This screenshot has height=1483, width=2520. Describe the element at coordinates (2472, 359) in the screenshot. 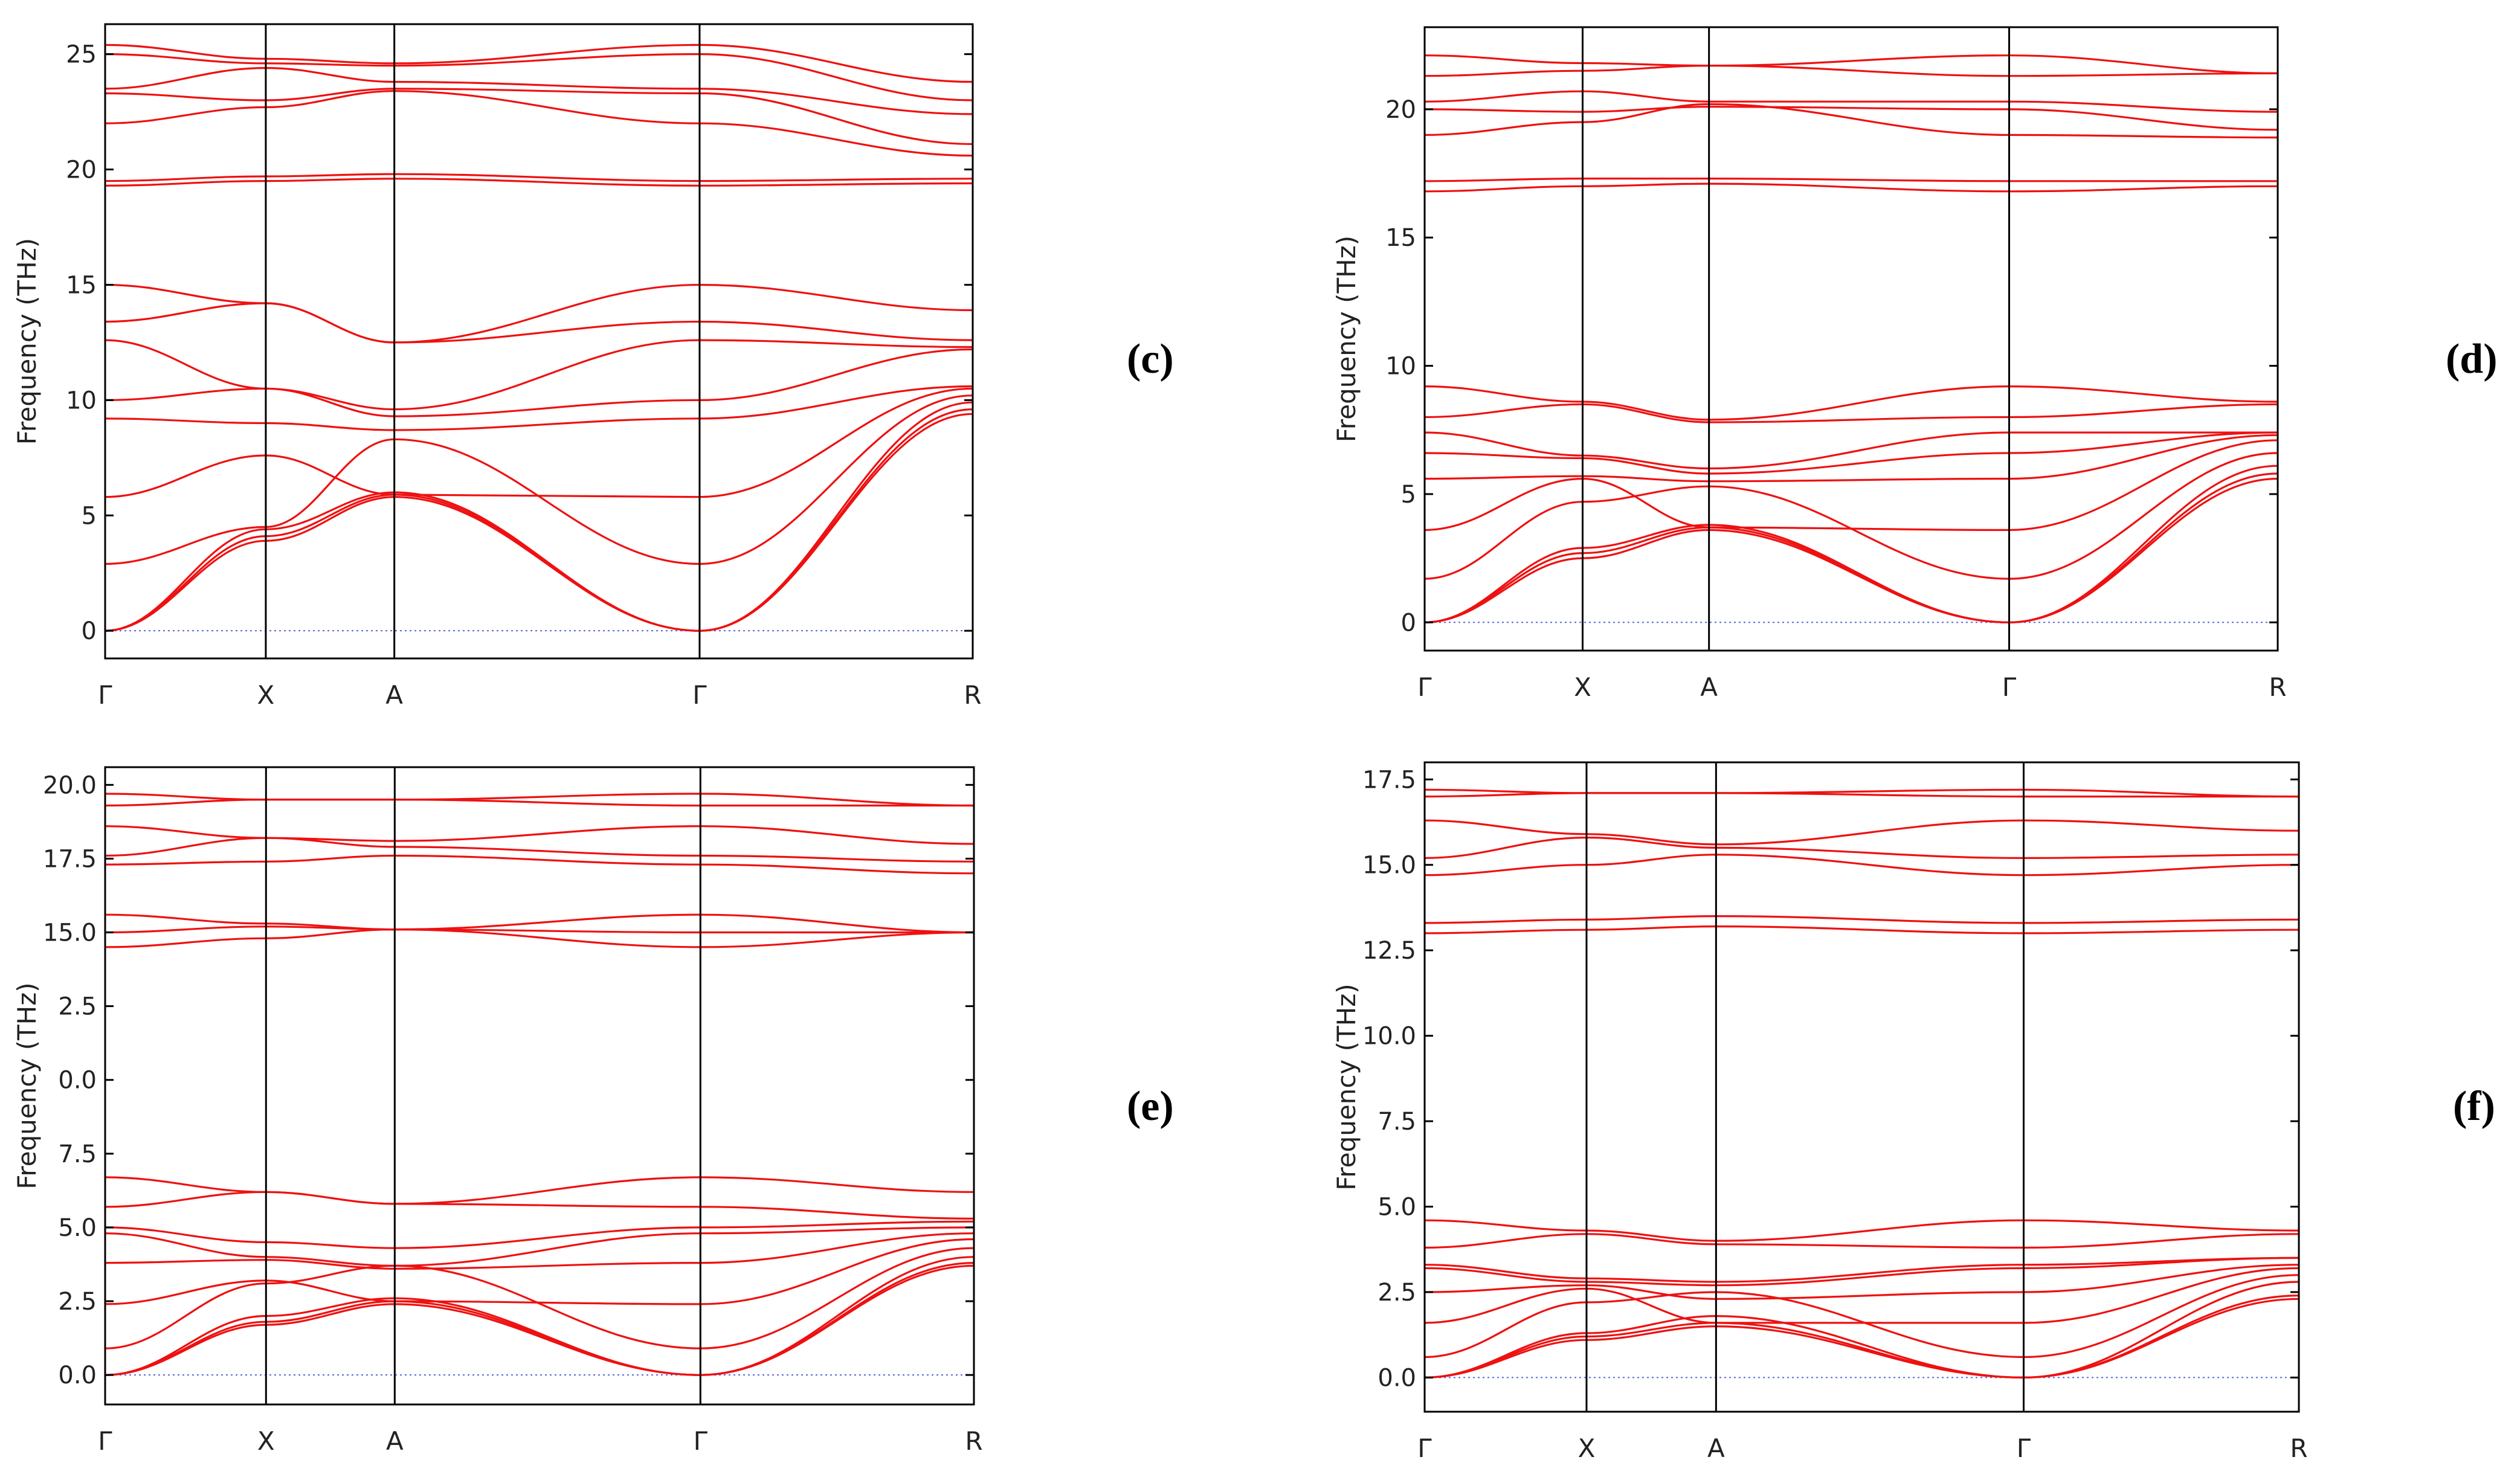

I see `panel-label-d: (d)` at that location.